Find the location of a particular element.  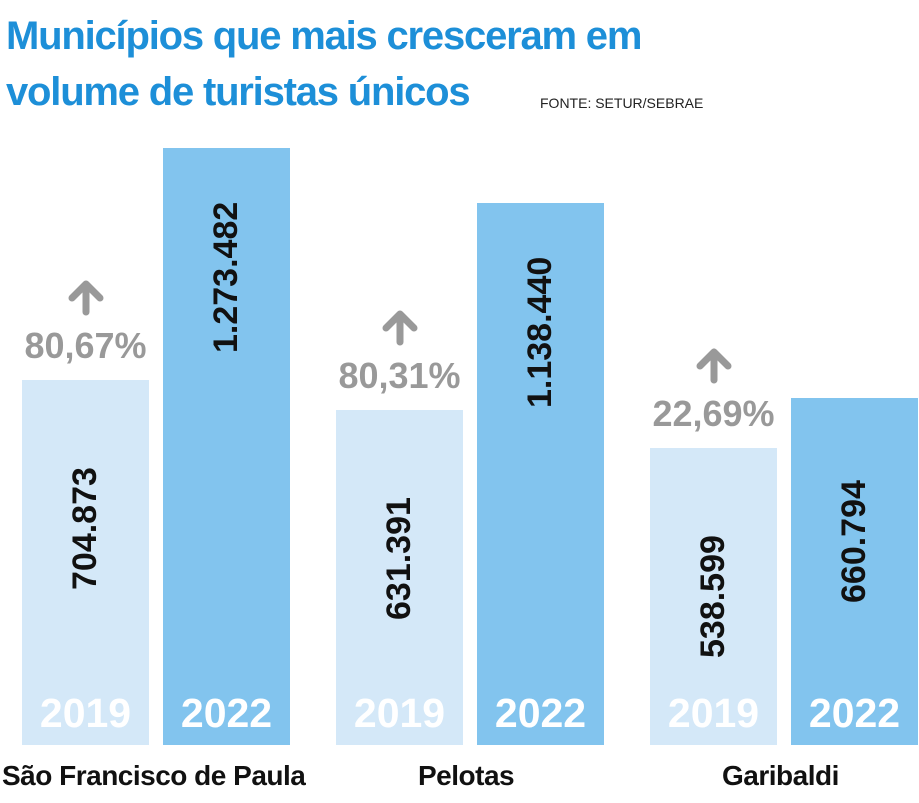

value-label: 660.794 is located at coordinates (853, 541).